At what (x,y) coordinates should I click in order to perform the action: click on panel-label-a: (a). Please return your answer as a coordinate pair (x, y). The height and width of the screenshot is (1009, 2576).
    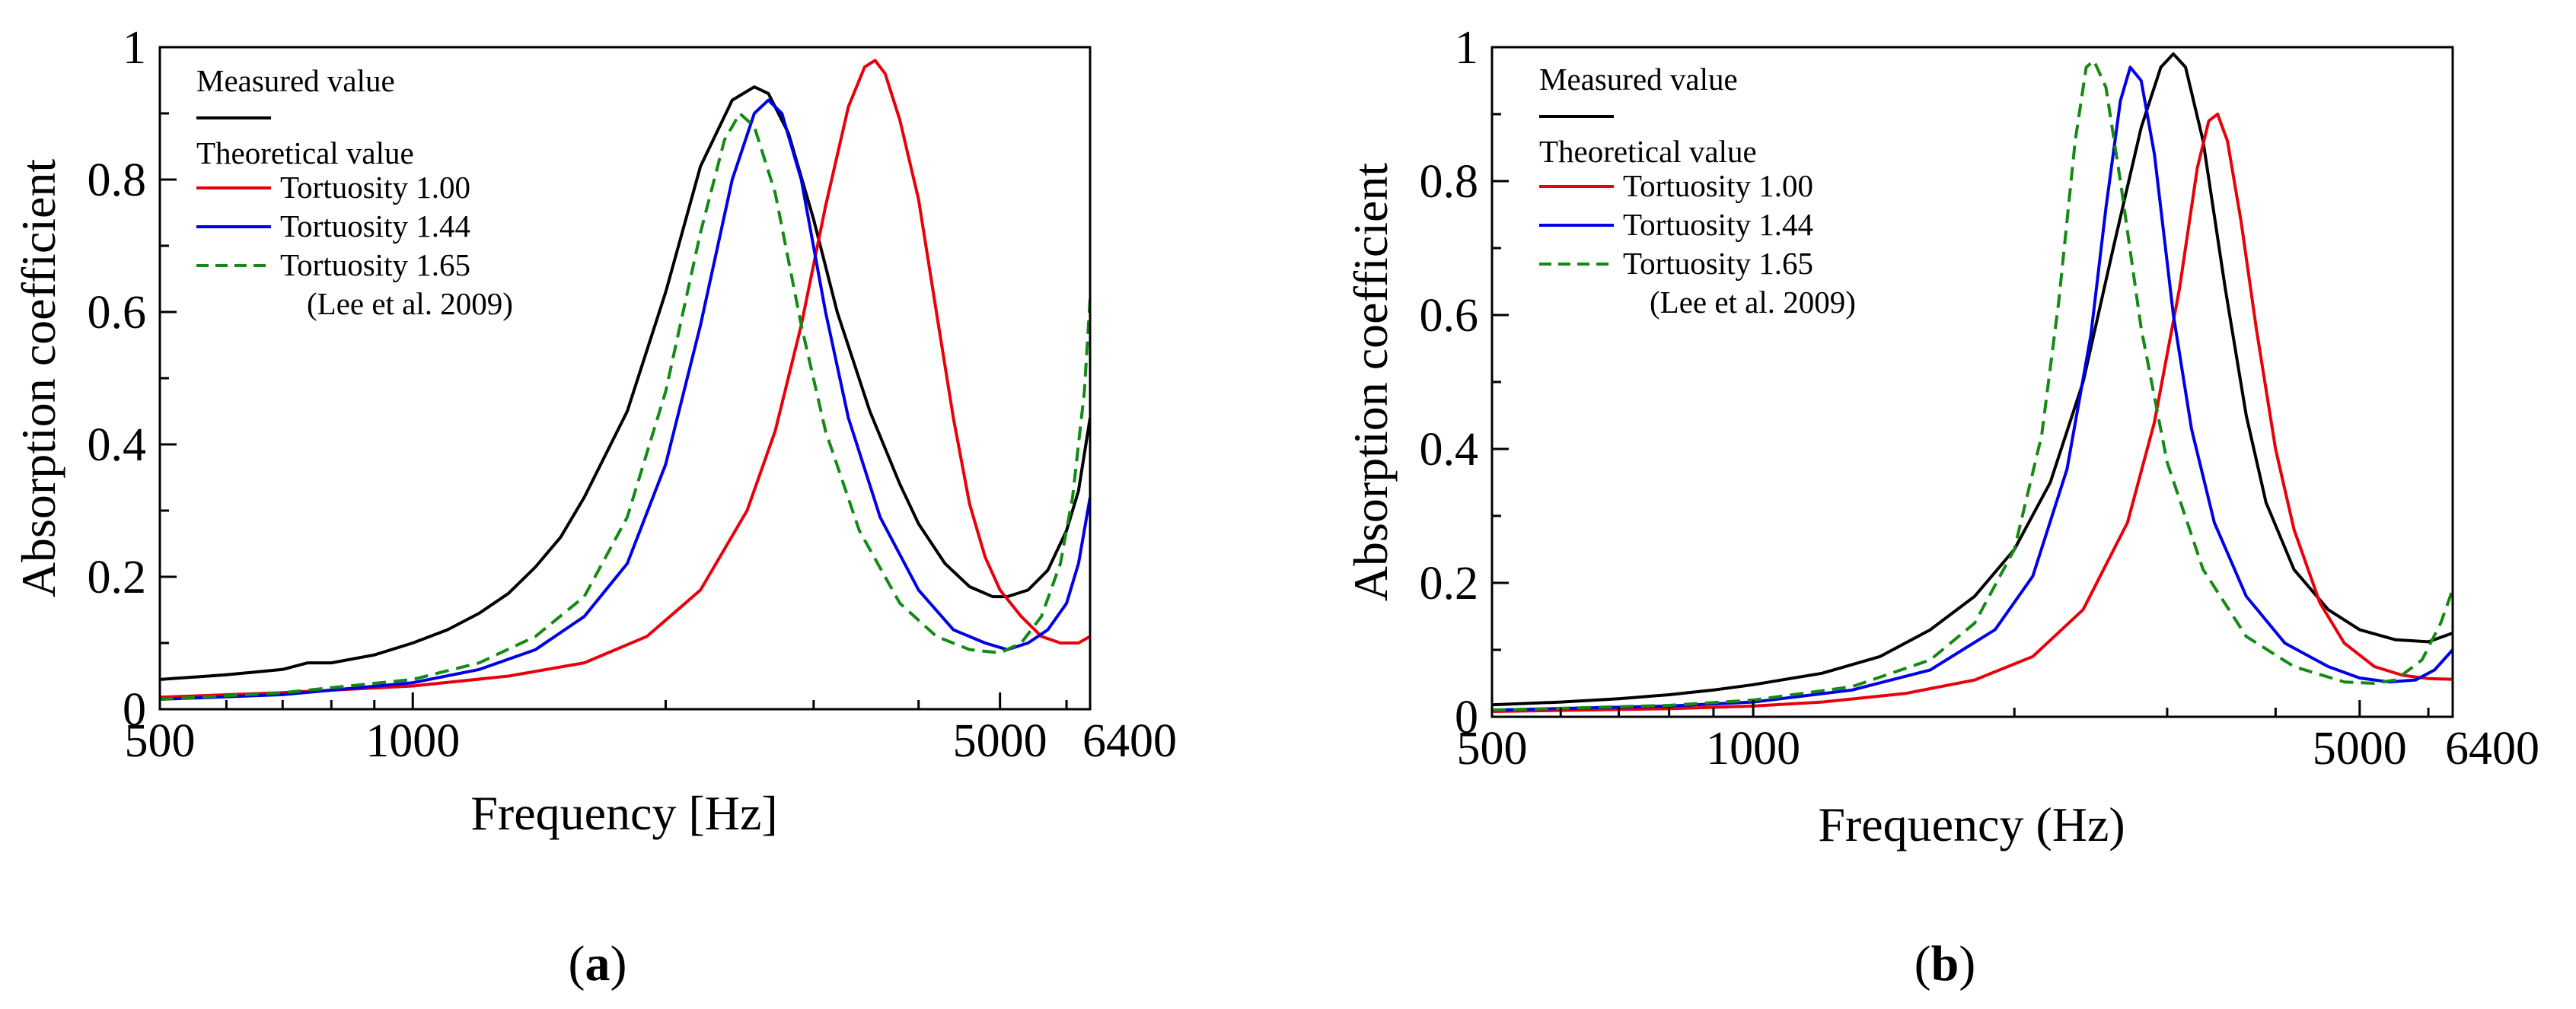
    Looking at the image, I should click on (598, 963).